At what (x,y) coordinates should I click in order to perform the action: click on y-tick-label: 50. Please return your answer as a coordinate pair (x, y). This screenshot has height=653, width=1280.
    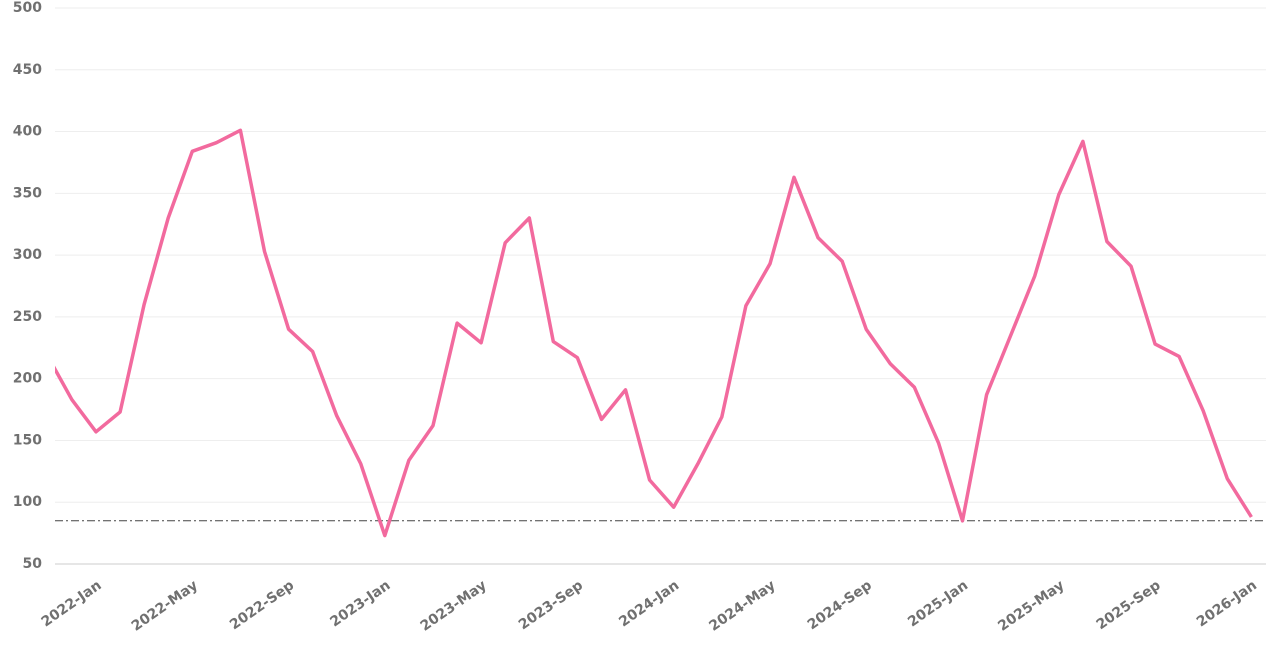
    Looking at the image, I should click on (33, 564).